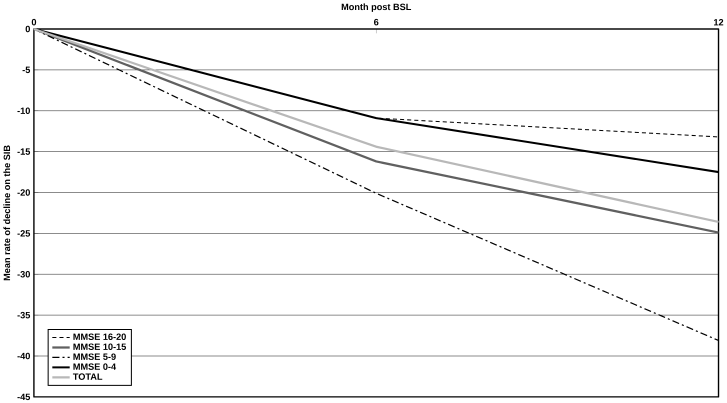  I want to click on legend-label: MMSE 0-4, so click(94, 366).